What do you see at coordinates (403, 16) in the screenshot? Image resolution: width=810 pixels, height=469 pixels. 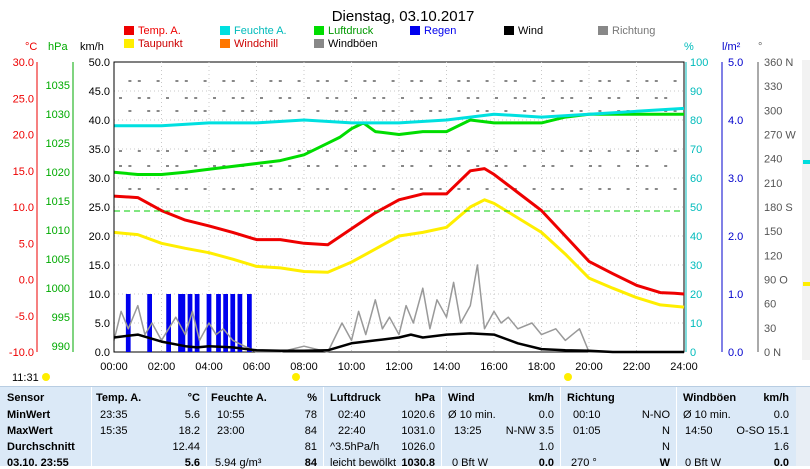 I see `chart-title: Dienstag, 03.10.2017` at bounding box center [403, 16].